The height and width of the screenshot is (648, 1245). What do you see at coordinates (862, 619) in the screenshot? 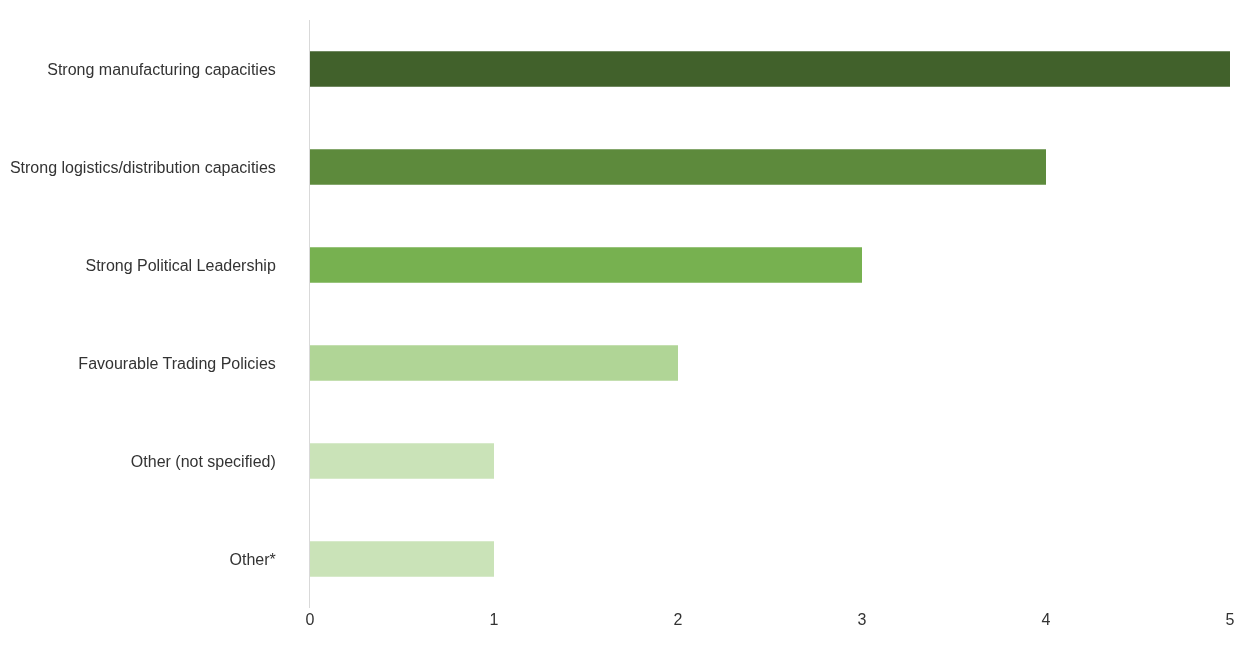
I see `x-tick-label: 3` at bounding box center [862, 619].